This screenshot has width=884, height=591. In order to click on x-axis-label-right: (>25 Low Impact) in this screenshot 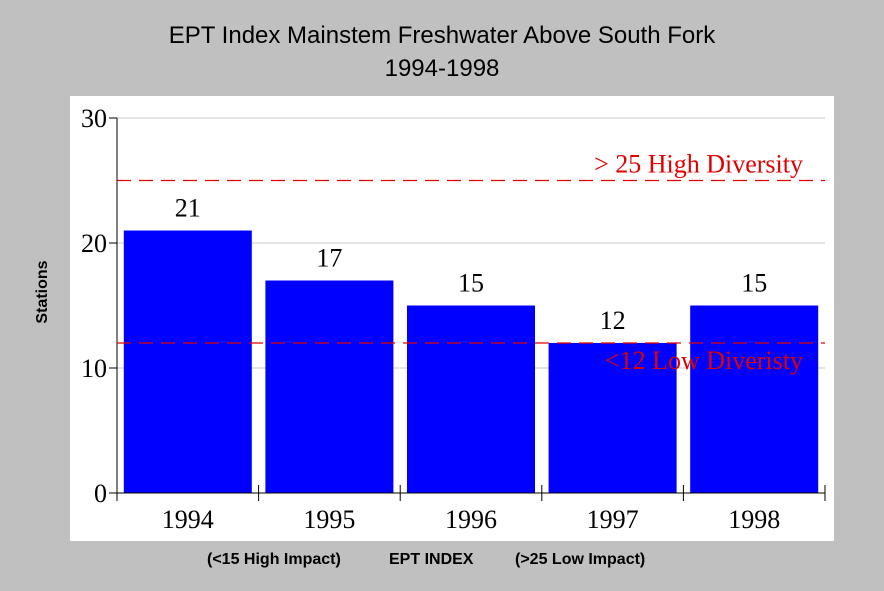, I will do `click(580, 559)`.